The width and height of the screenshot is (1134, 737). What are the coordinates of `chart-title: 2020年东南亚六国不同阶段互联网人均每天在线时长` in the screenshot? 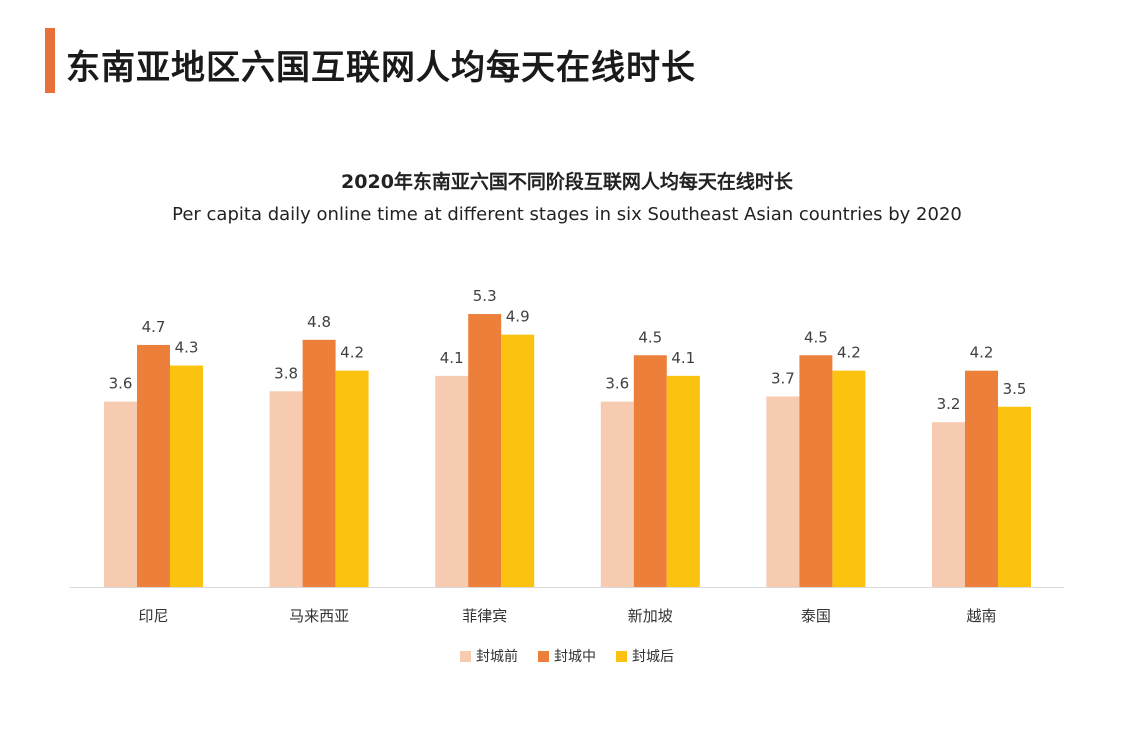 It's located at (567, 182).